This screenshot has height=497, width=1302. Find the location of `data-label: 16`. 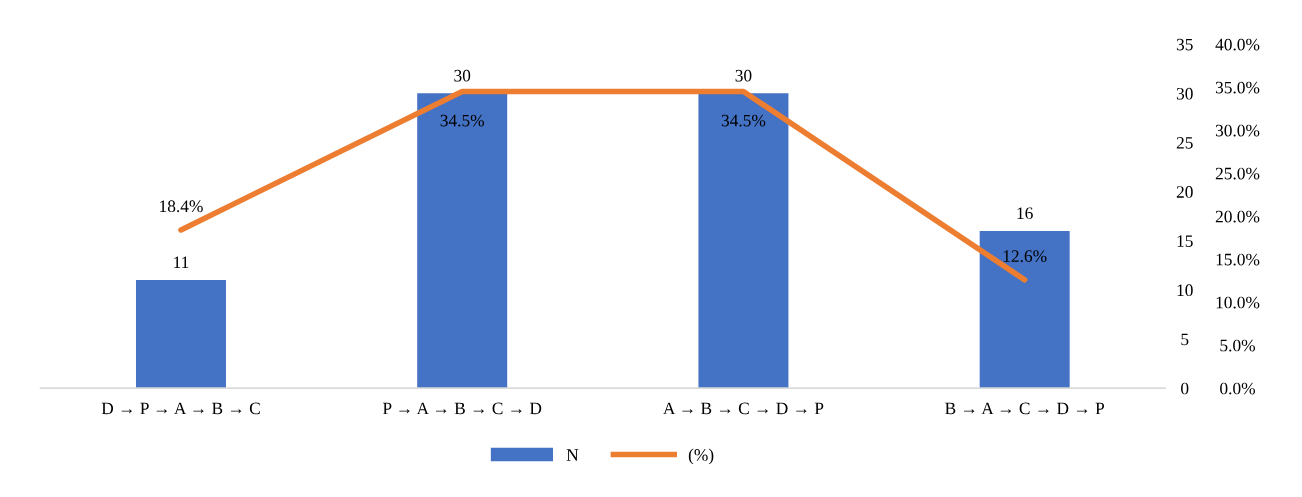

data-label: 16 is located at coordinates (1025, 213).